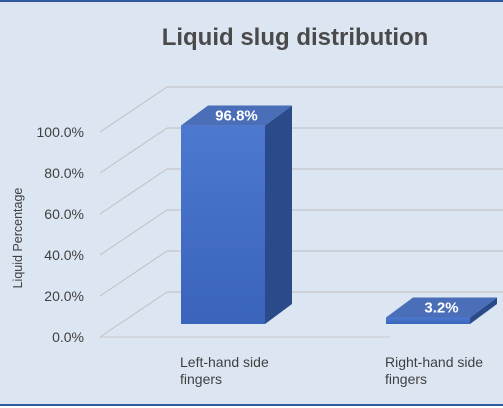 Image resolution: width=503 pixels, height=408 pixels. I want to click on bar-group: 96.8%, so click(236, 214).